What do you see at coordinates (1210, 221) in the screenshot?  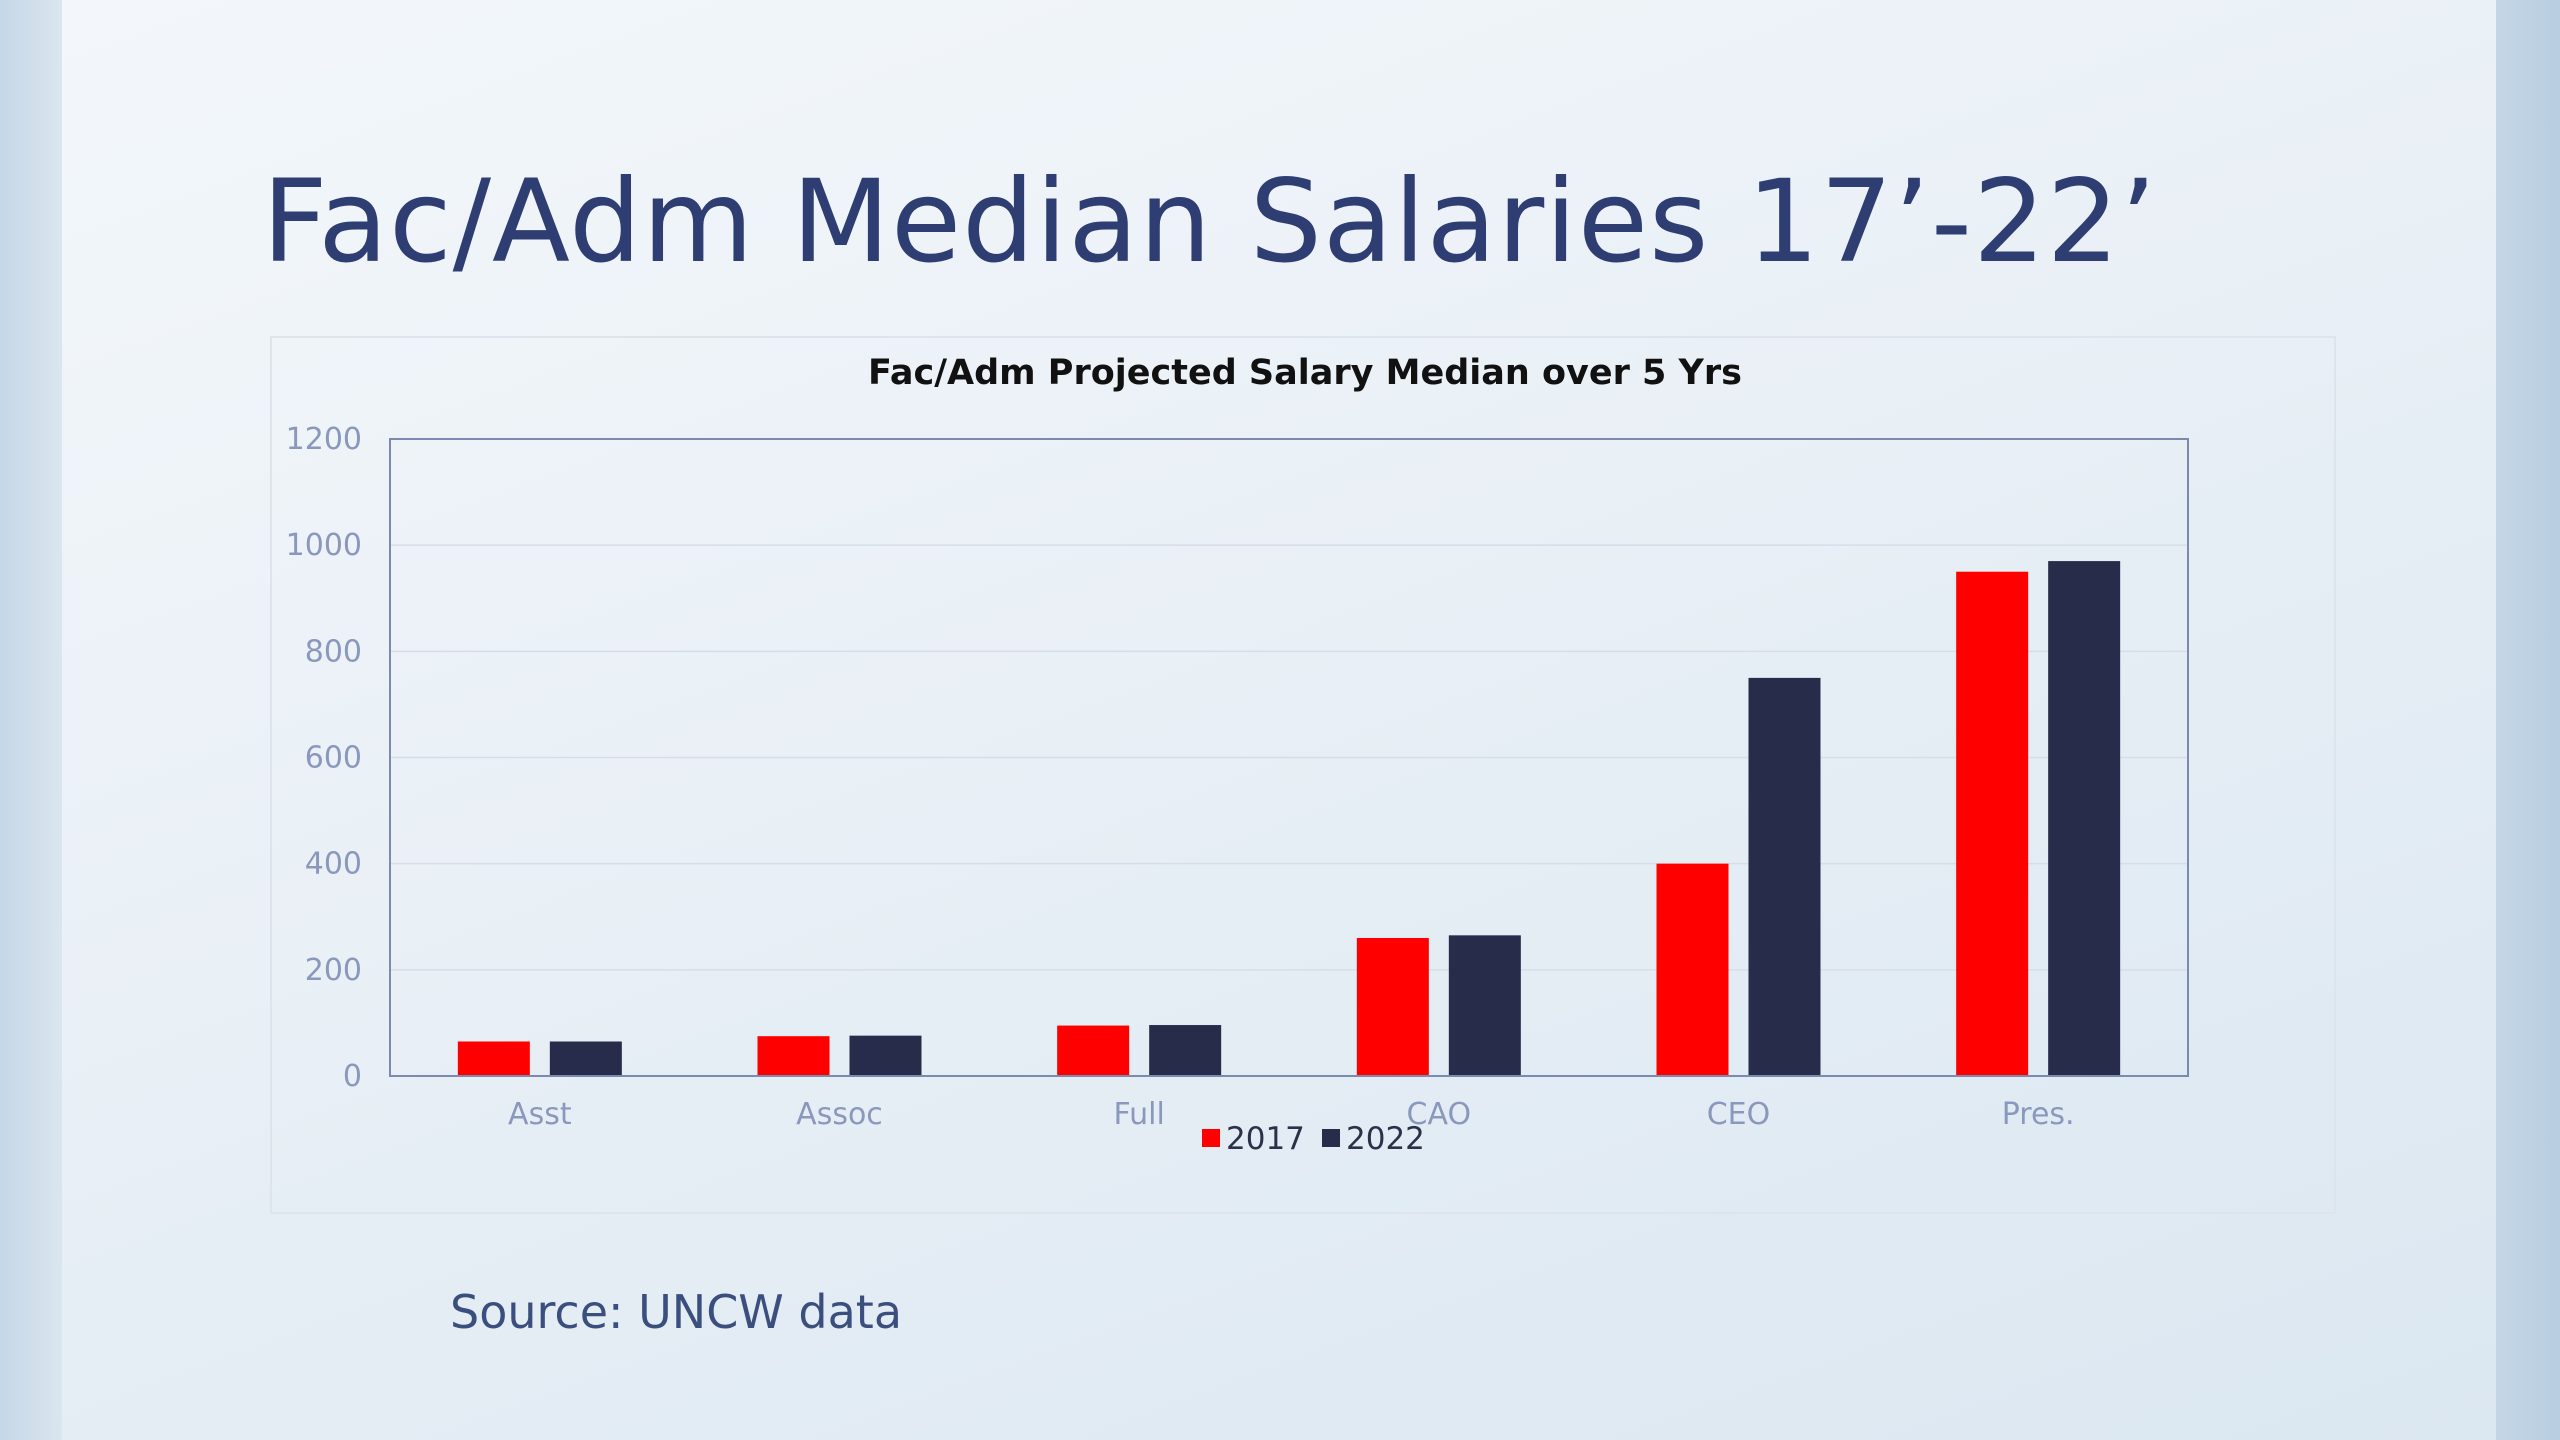 I see `slide-title: Fac/Adm Median Salaries 17’-22’` at bounding box center [1210, 221].